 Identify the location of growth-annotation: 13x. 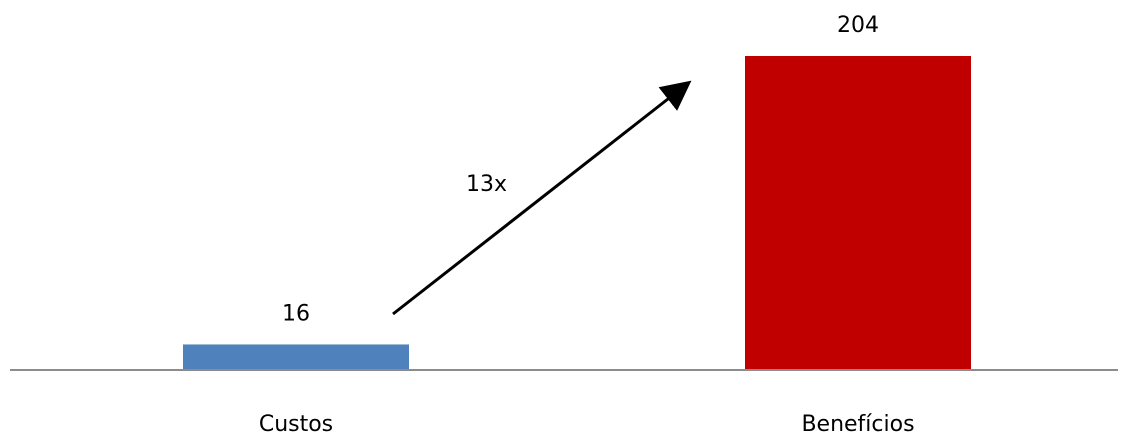
(542, 198).